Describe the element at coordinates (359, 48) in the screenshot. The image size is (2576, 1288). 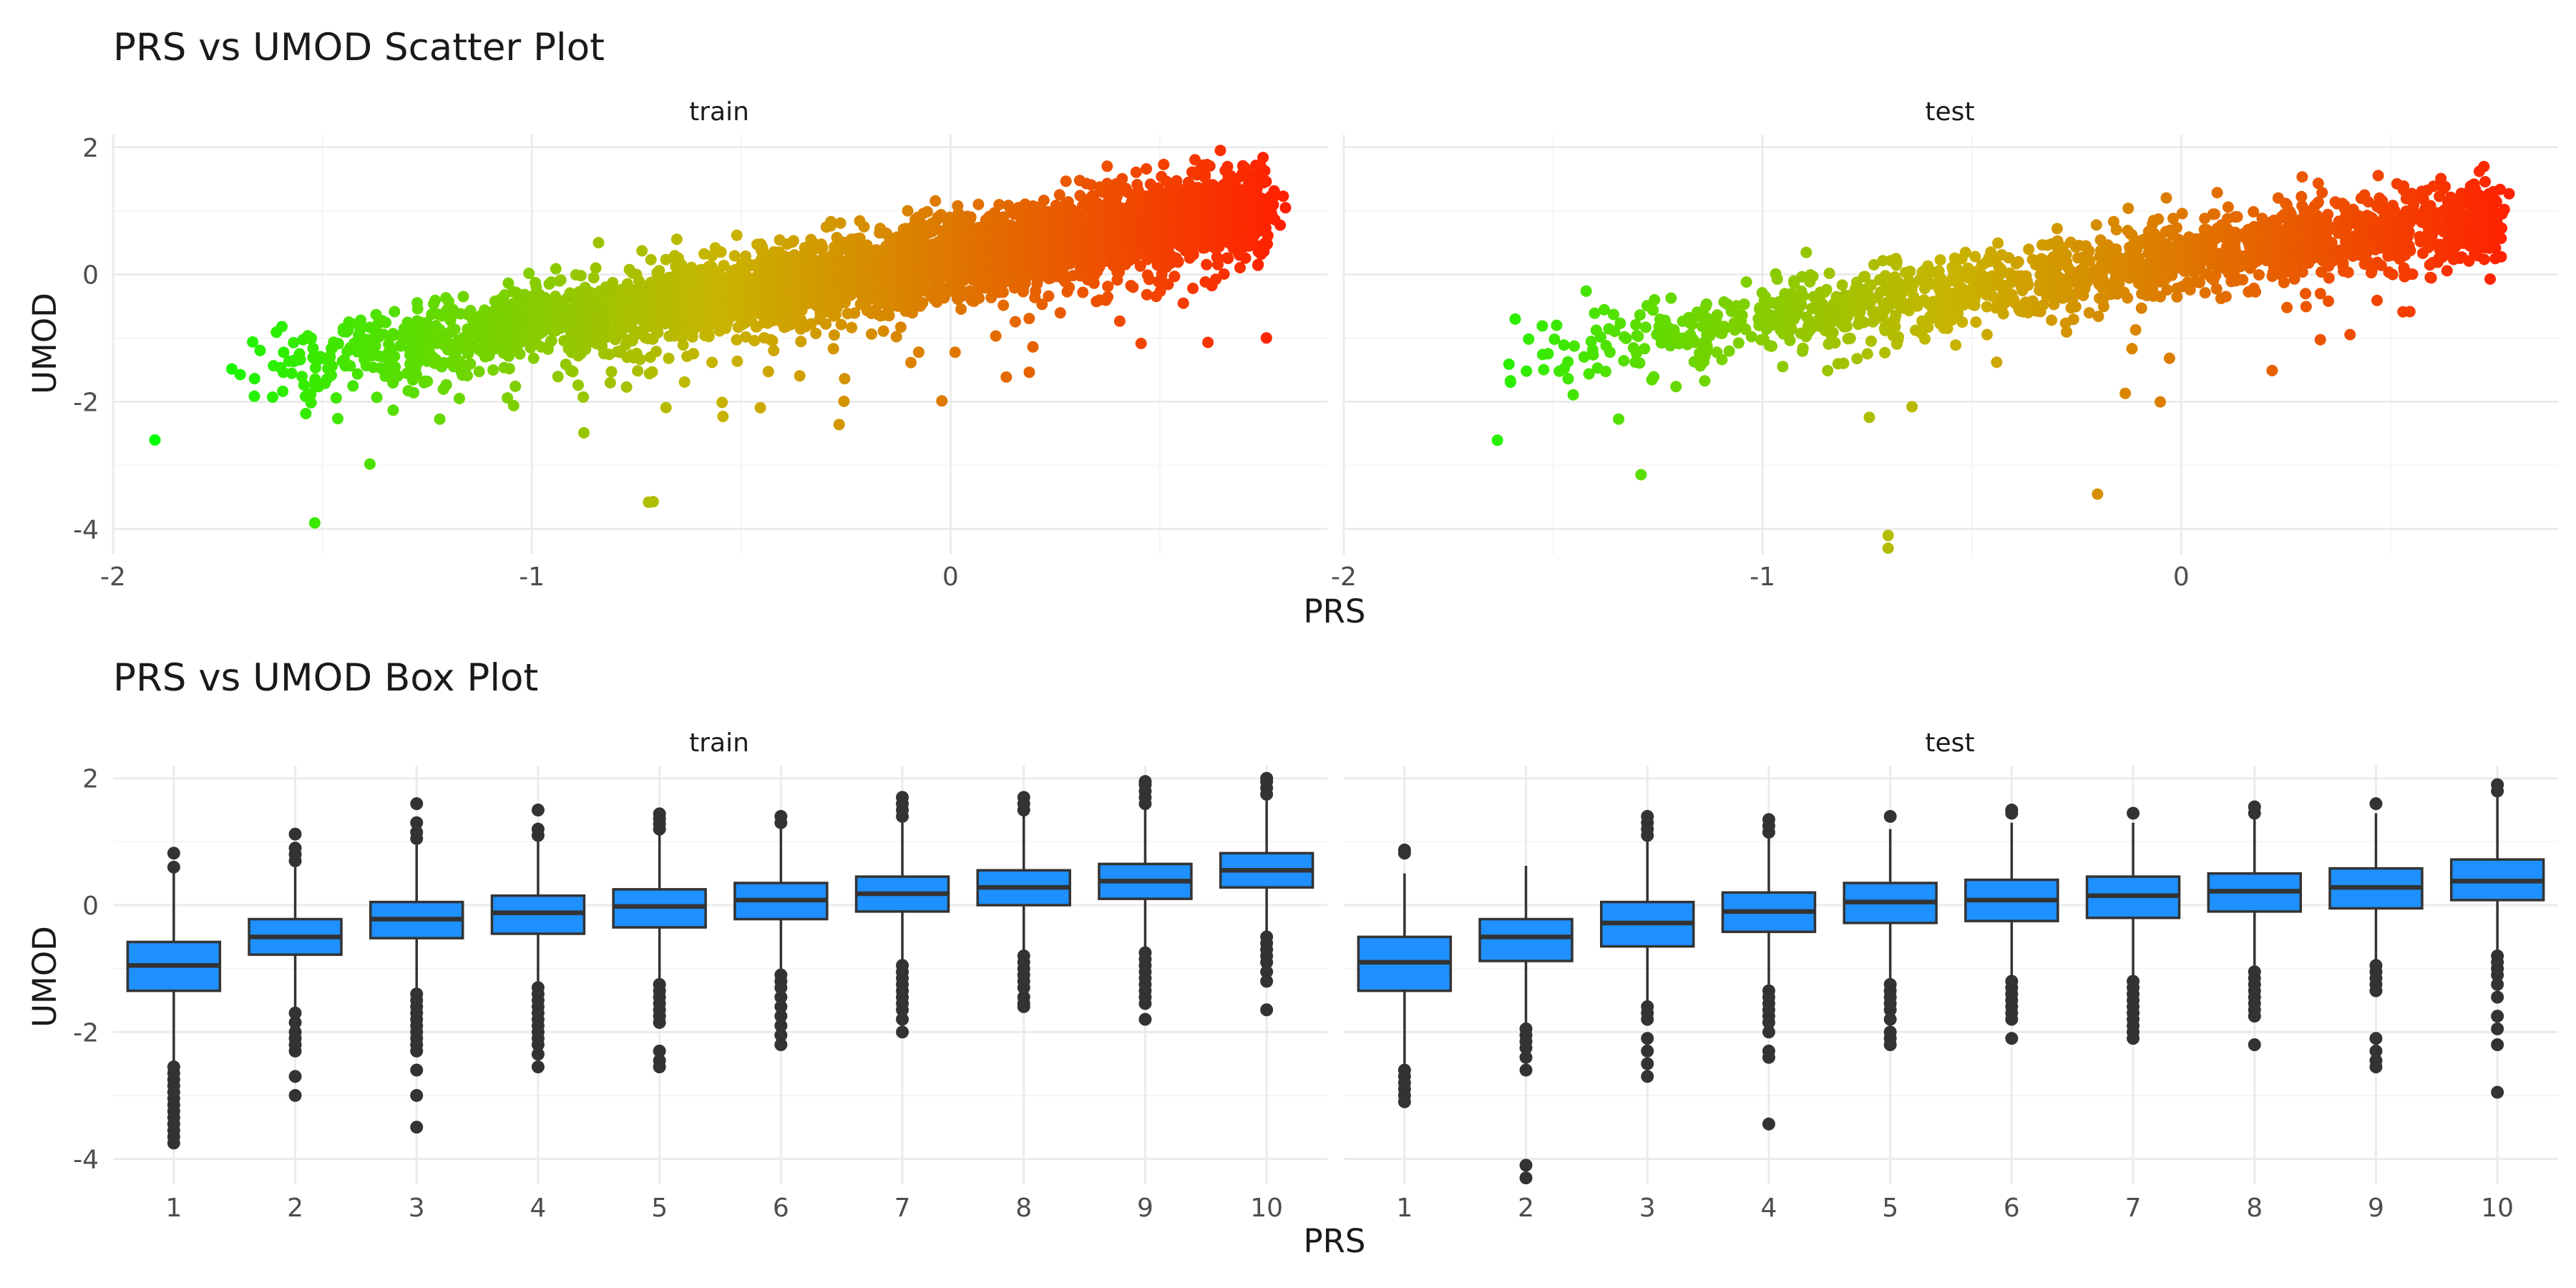
I see `scatter-title: PRS vs UMOD Scatter Plot` at that location.